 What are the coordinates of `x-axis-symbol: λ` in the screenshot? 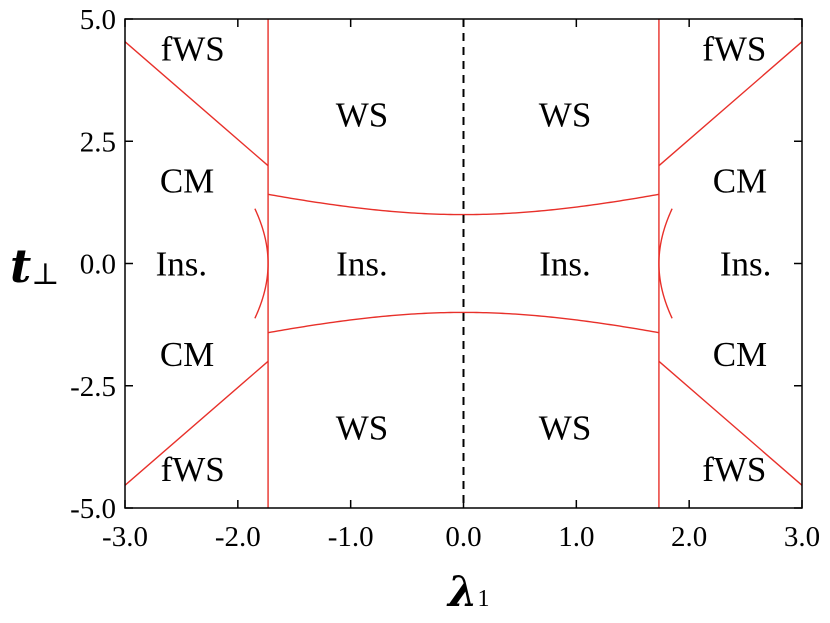 It's located at (461, 591).